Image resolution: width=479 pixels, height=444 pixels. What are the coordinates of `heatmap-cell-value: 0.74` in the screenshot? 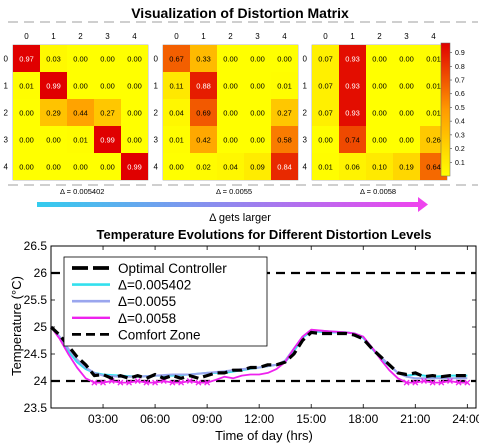 It's located at (352, 140).